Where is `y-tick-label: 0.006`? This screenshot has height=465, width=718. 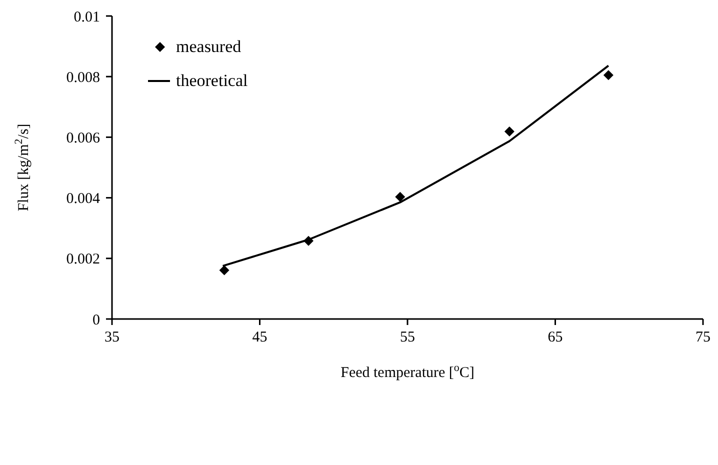 y-tick-label: 0.006 is located at coordinates (83, 138).